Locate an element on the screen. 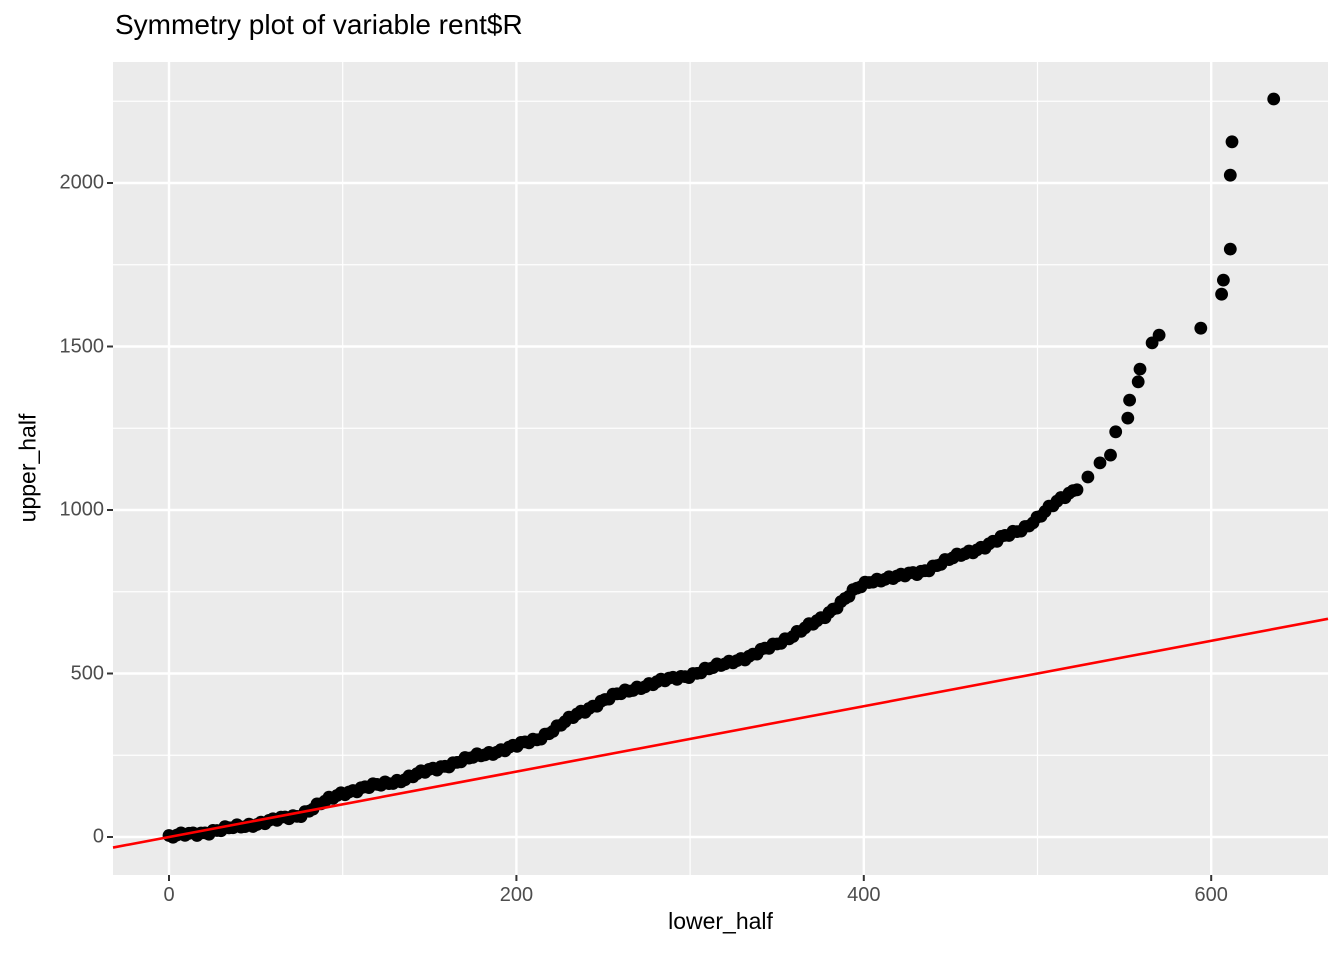 The image size is (1344, 960). x-tick-label: 0 is located at coordinates (169, 895).